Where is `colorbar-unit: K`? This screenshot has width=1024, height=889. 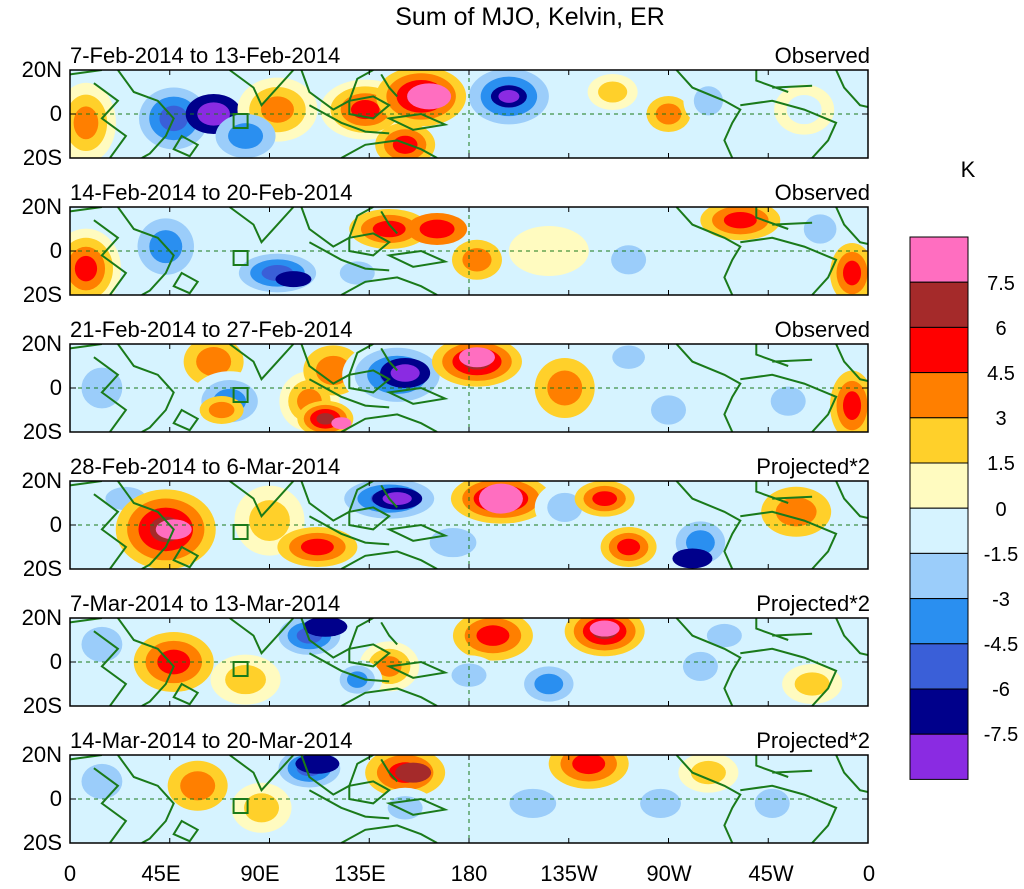 colorbar-unit: K is located at coordinates (968, 169).